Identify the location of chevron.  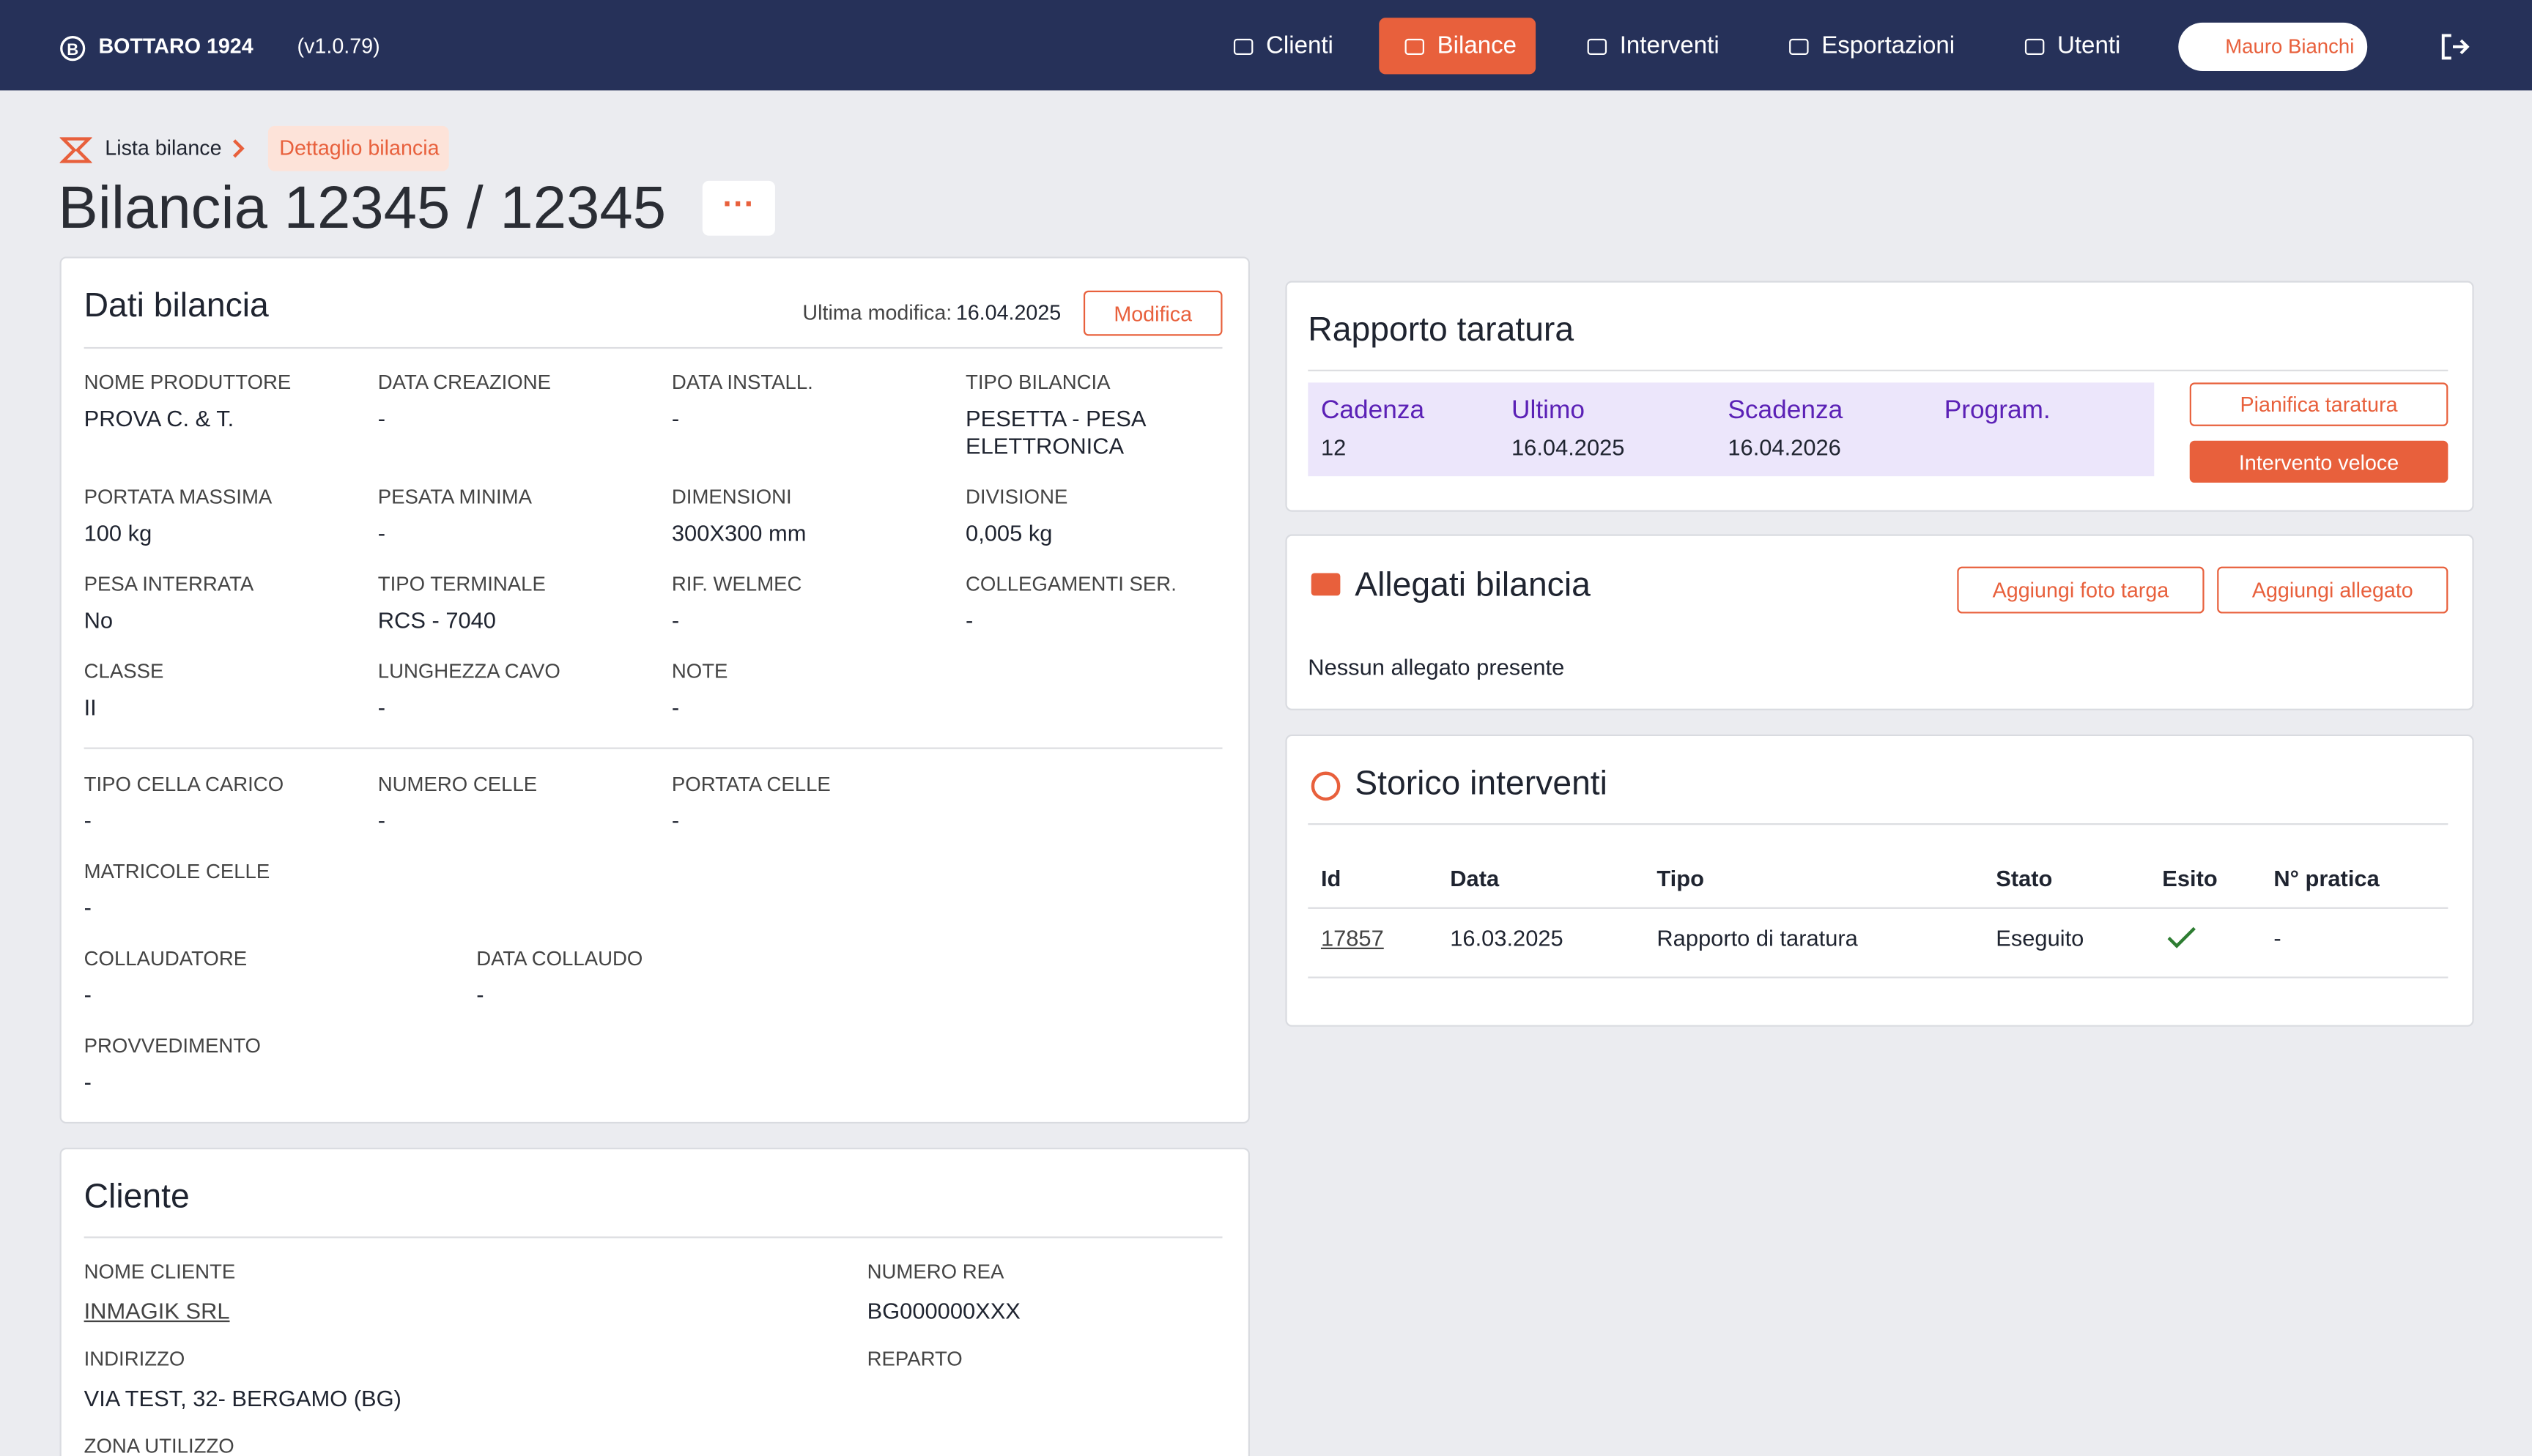
(239, 148).